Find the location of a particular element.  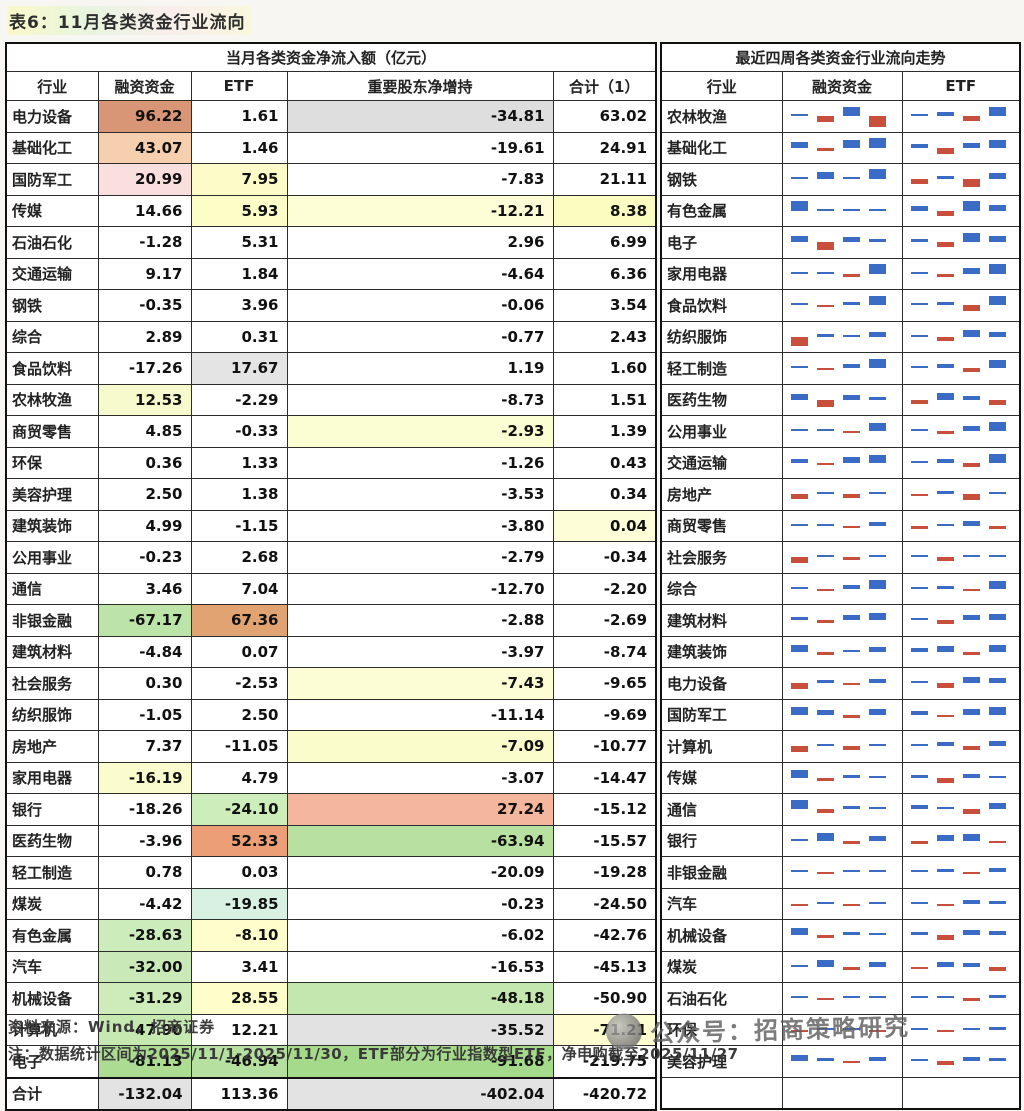

etf-value: 28.55 is located at coordinates (239, 998).